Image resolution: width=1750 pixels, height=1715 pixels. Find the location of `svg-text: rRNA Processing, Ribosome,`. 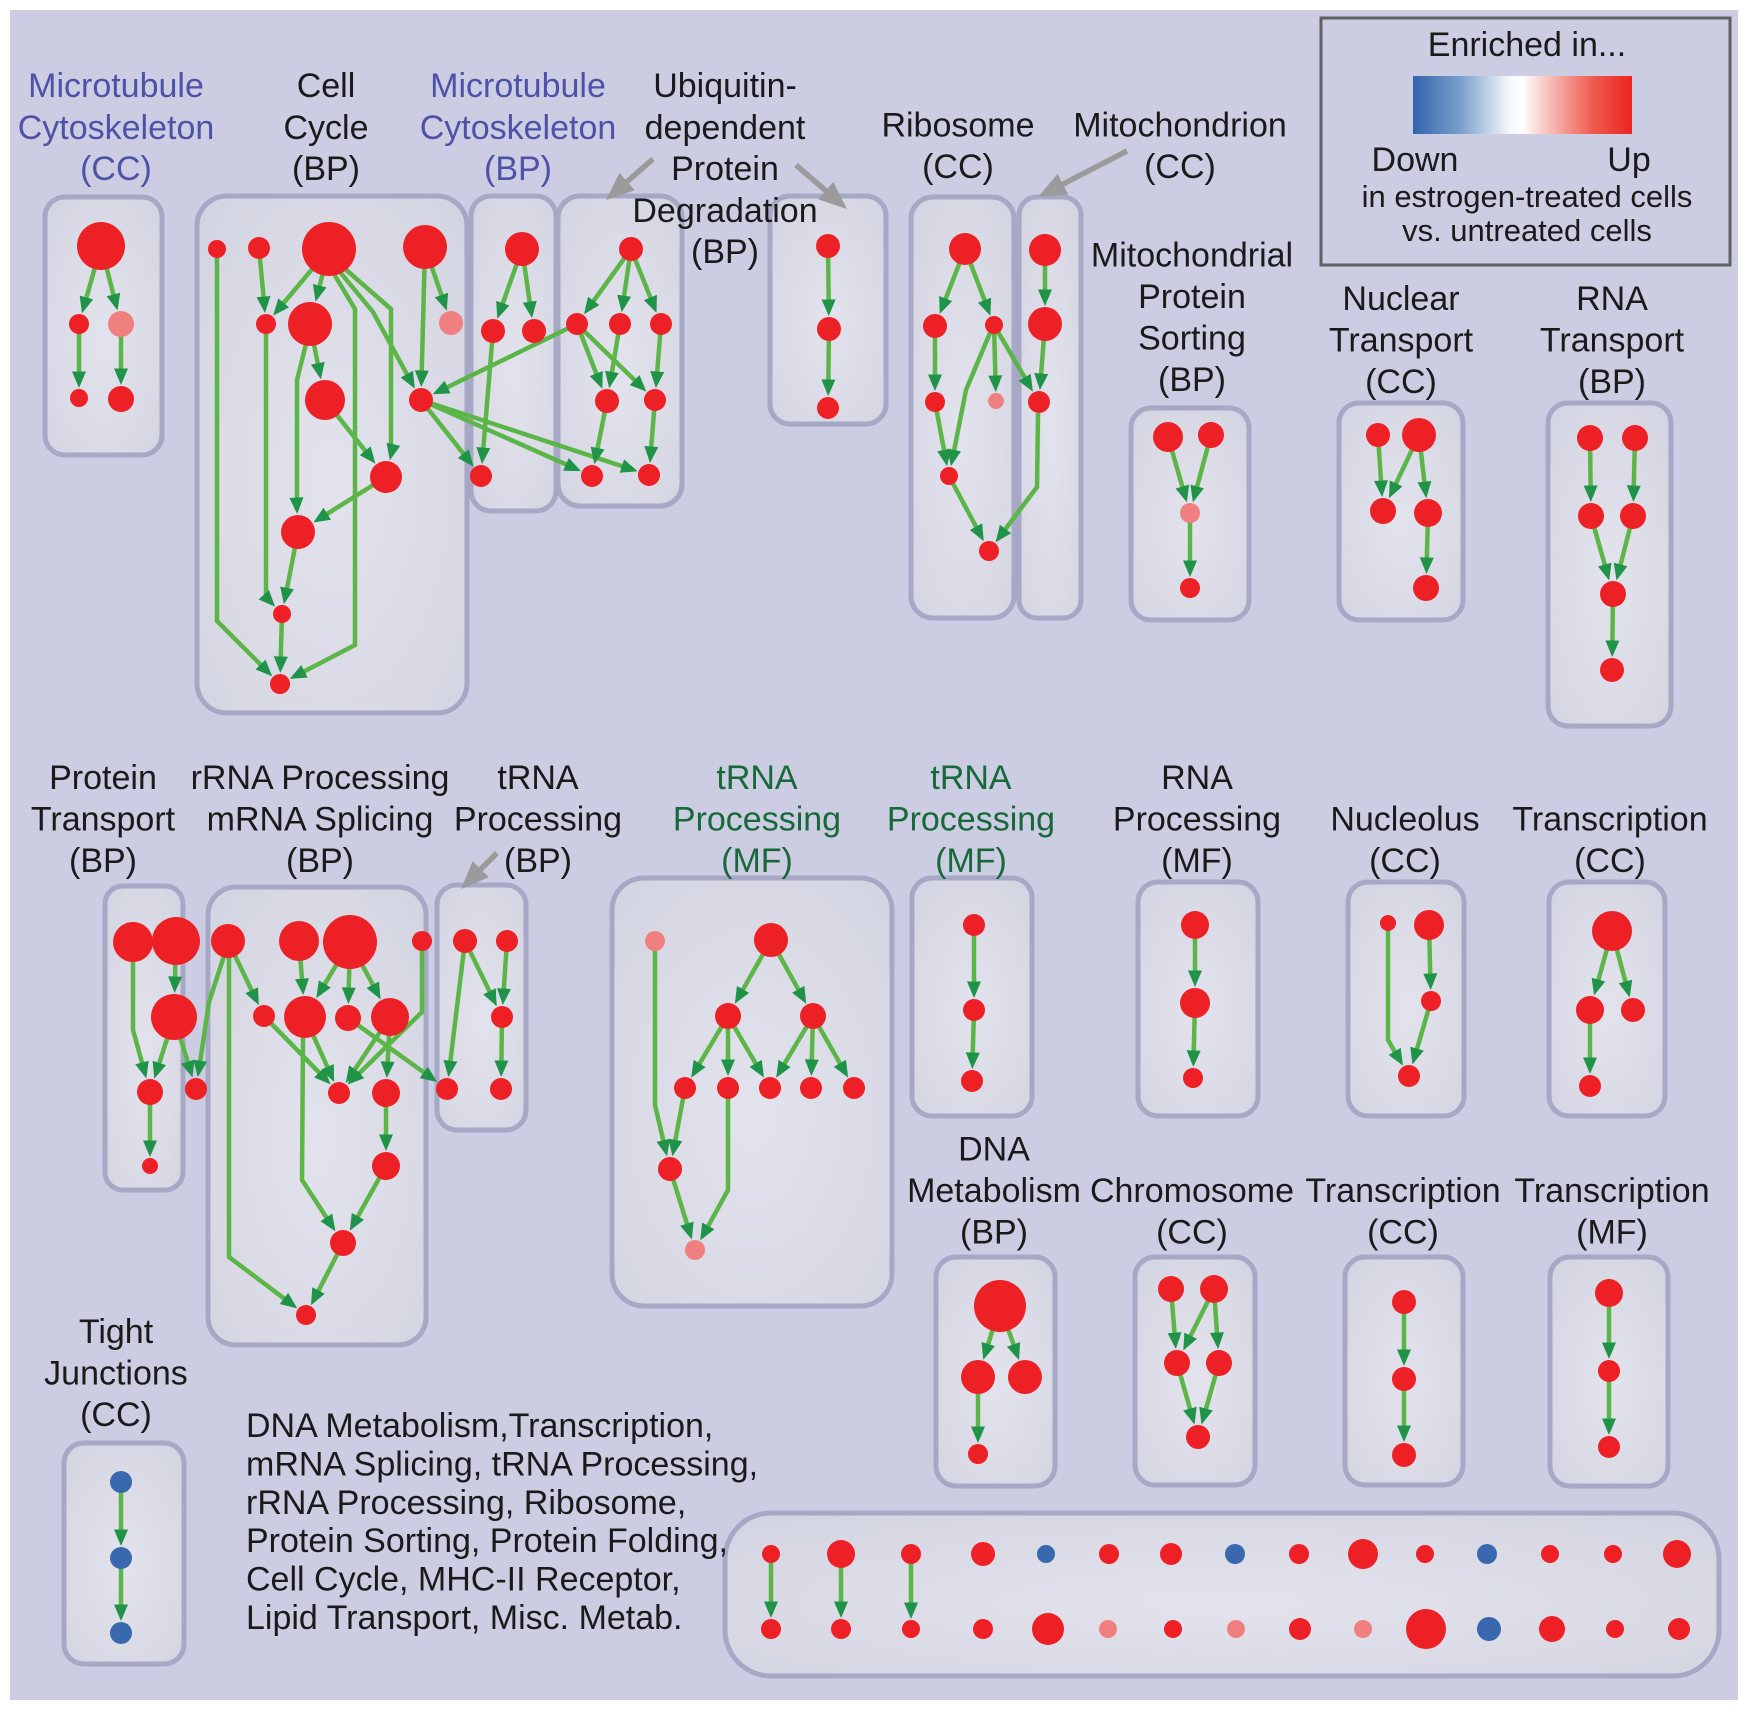

svg-text: rRNA Processing, Ribosome, is located at coordinates (466, 1503).